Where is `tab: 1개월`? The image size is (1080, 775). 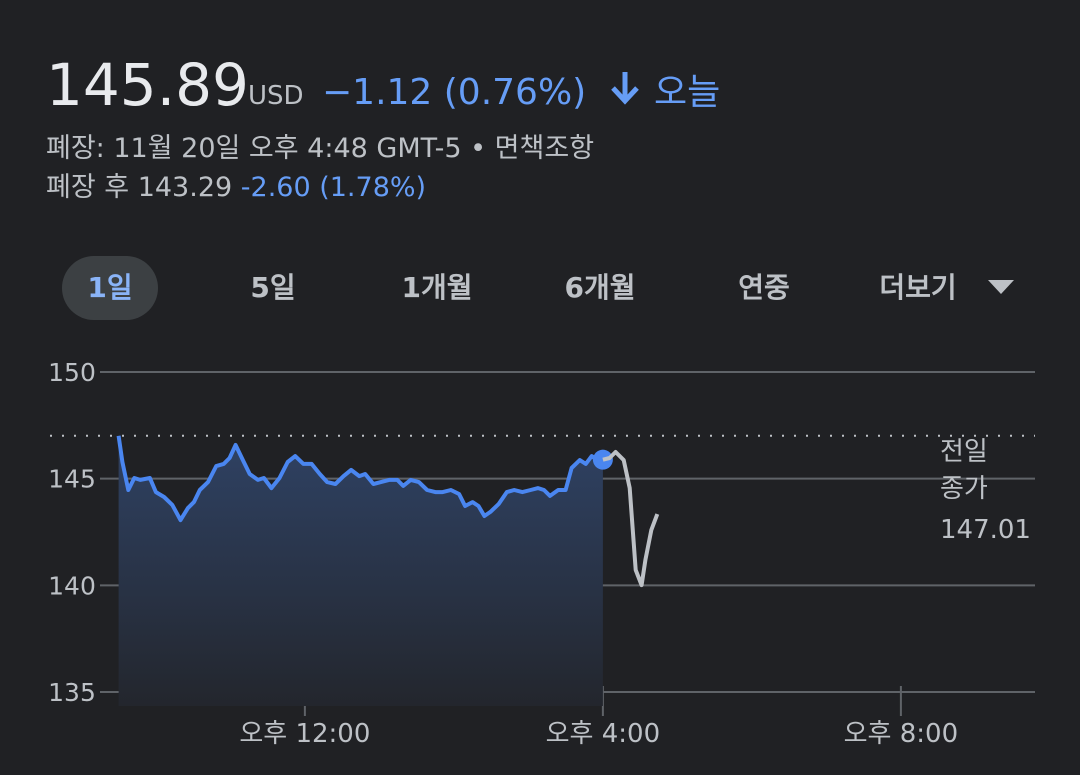
tab: 1개월 is located at coordinates (436, 287).